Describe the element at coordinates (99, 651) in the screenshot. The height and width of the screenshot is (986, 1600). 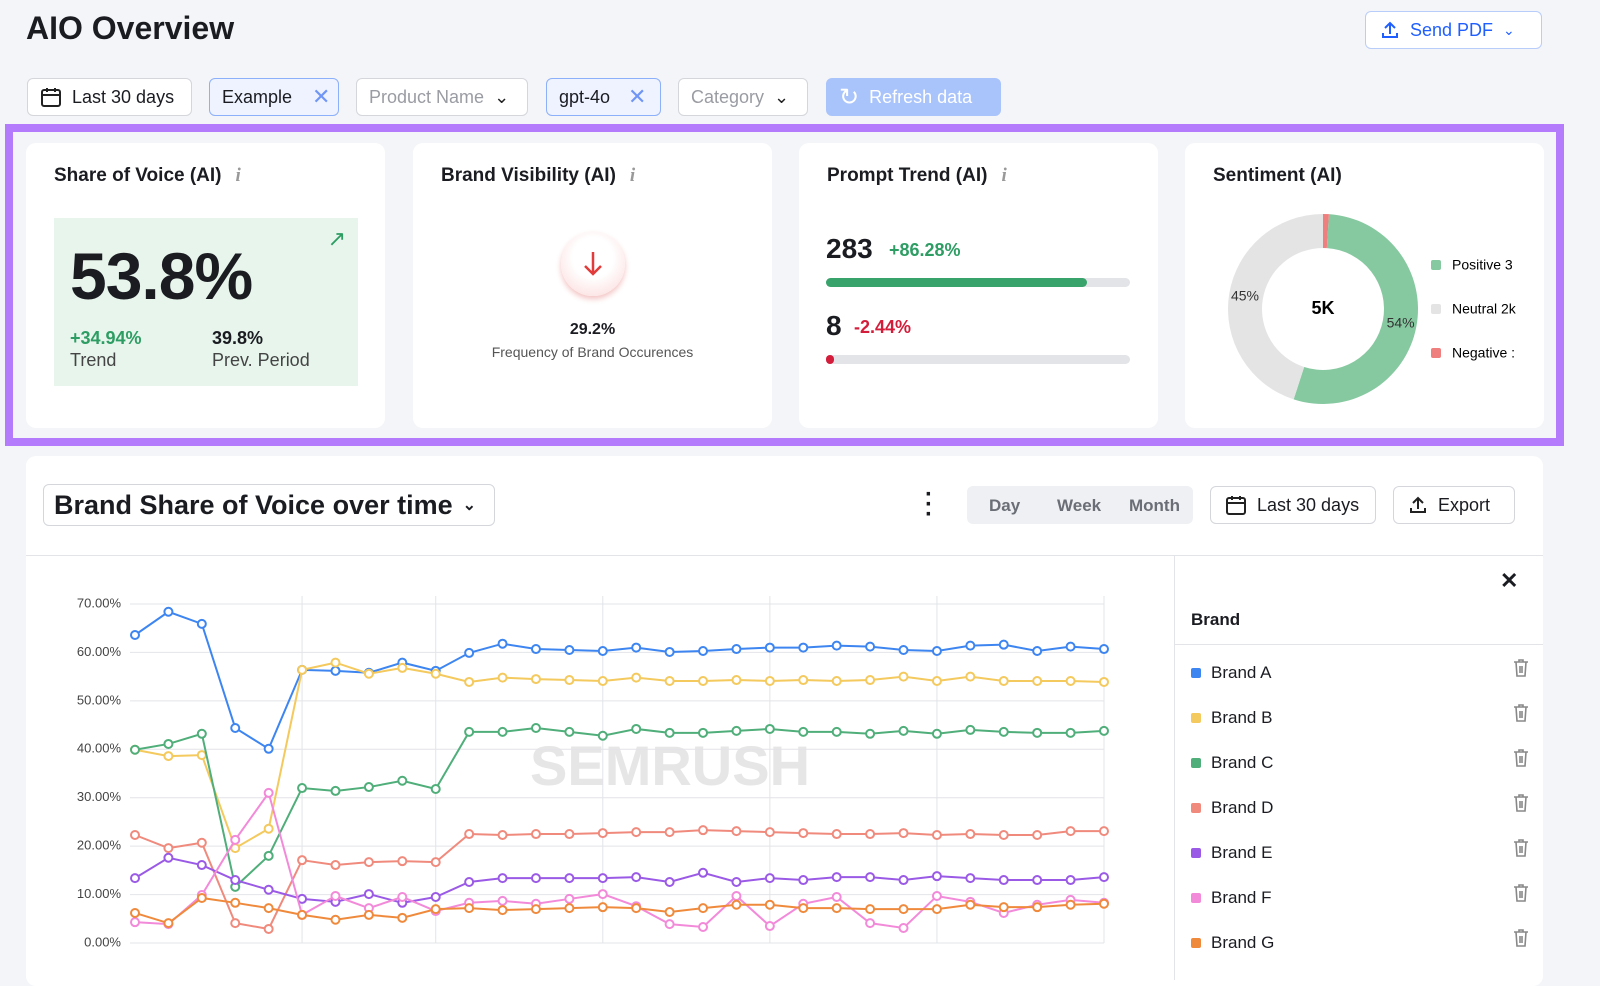
I see `y-tick-label: 60.00%` at that location.